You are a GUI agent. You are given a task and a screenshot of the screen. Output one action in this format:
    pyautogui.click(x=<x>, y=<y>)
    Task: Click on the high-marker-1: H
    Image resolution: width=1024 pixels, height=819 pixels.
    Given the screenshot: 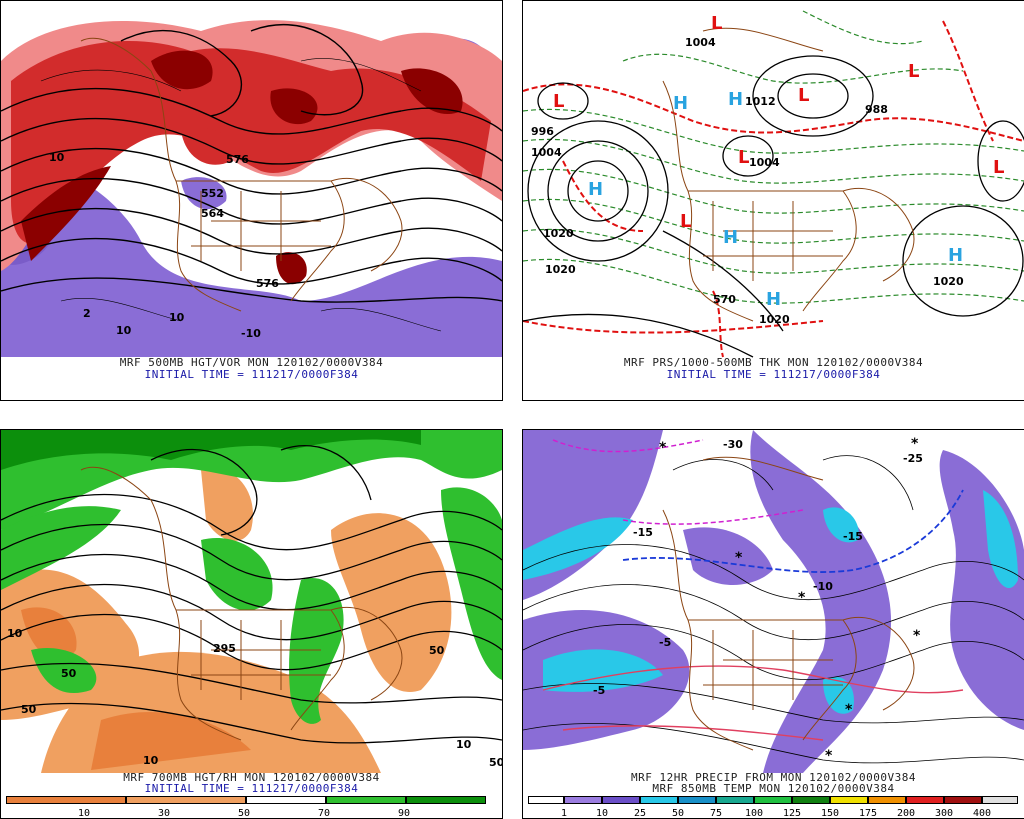 What is the action you would take?
    pyautogui.click(x=595, y=189)
    